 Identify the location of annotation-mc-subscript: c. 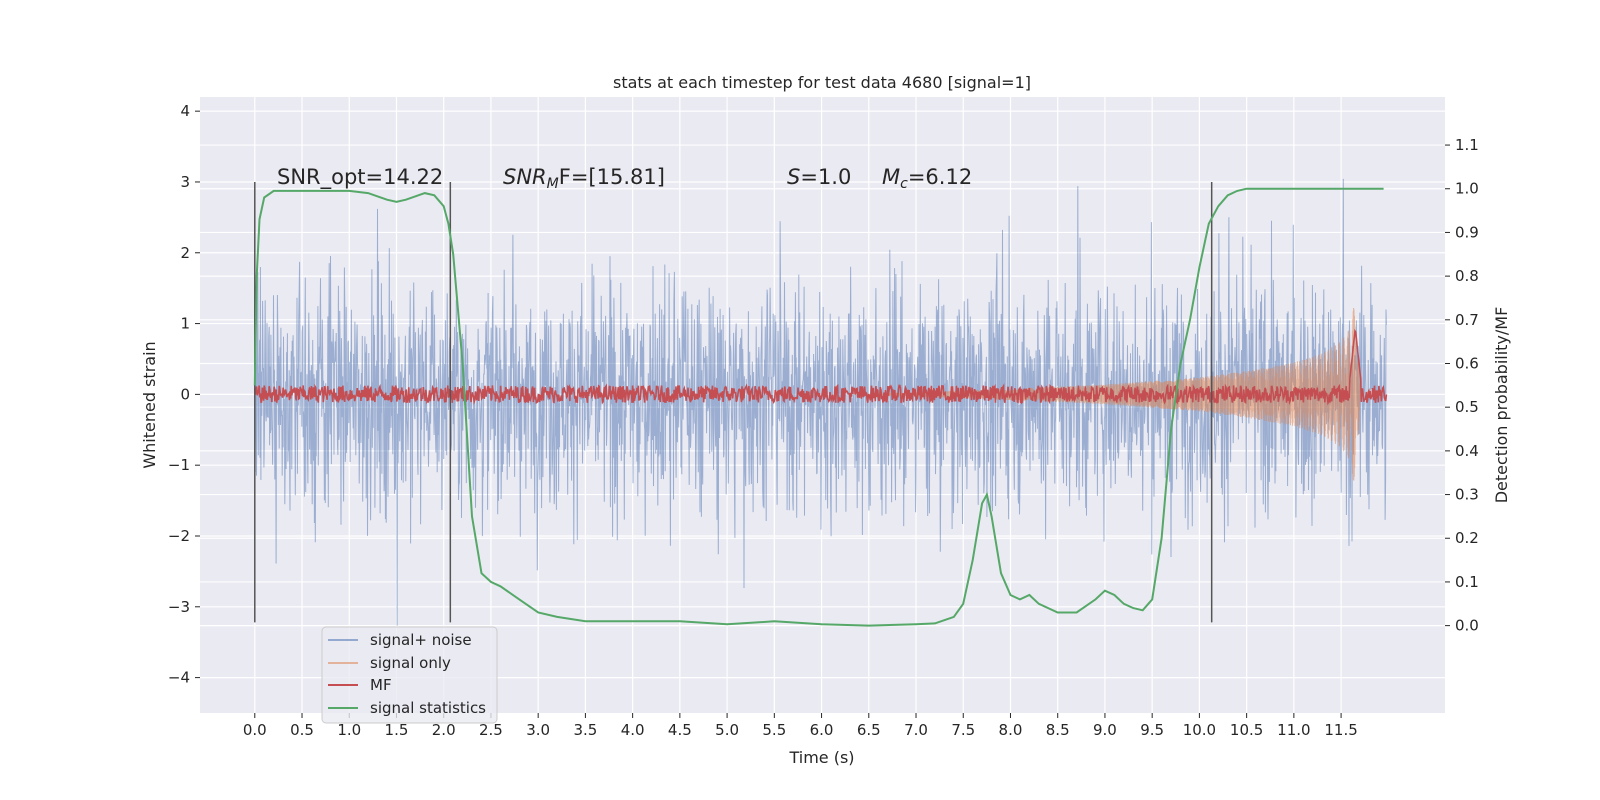
(904, 184).